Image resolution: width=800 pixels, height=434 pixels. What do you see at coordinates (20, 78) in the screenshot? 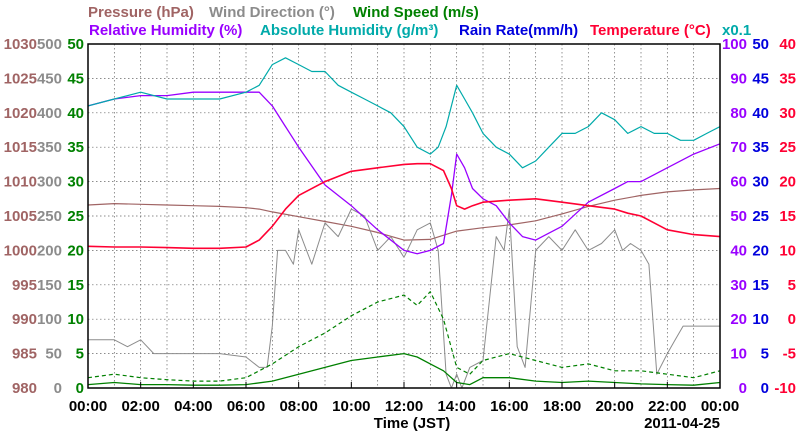
I see `tick-label-pressure: 1025` at bounding box center [20, 78].